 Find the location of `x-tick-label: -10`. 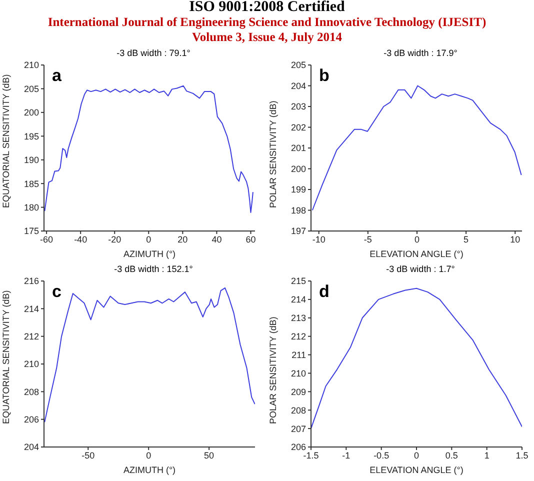

x-tick-label: -10 is located at coordinates (319, 239).